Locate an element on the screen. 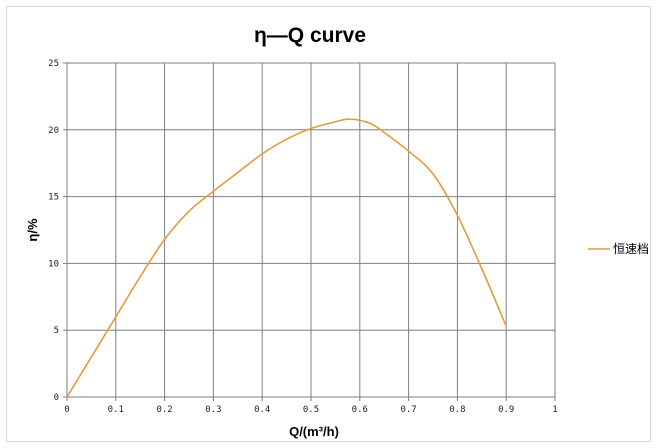  y-tick-label: 20 is located at coordinates (53, 131).